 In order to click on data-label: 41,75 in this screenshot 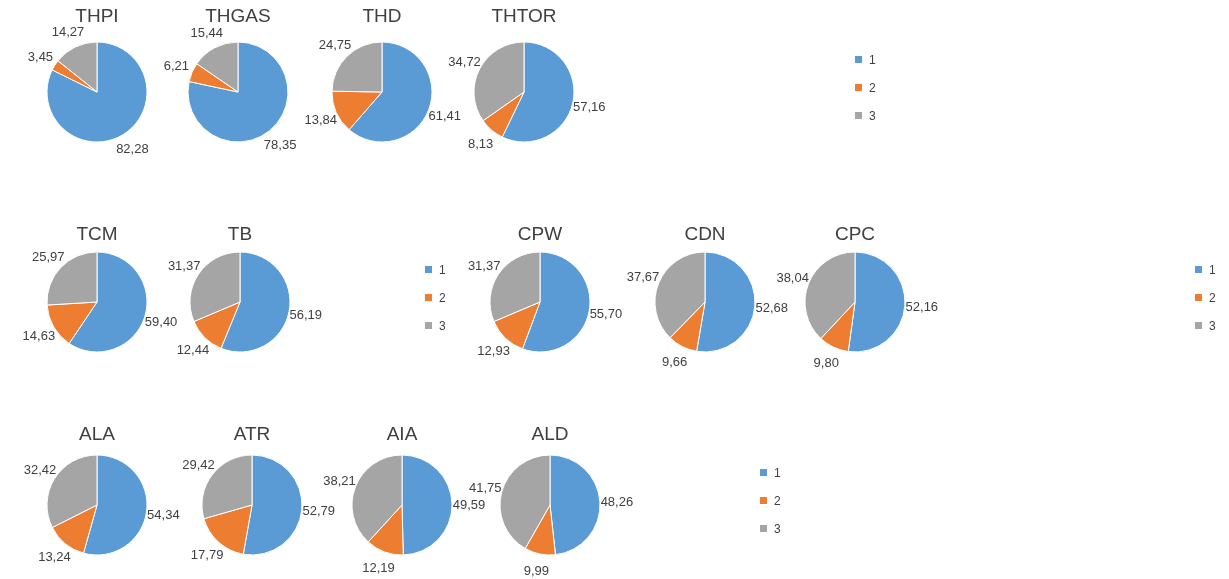, I will do `click(485, 488)`.